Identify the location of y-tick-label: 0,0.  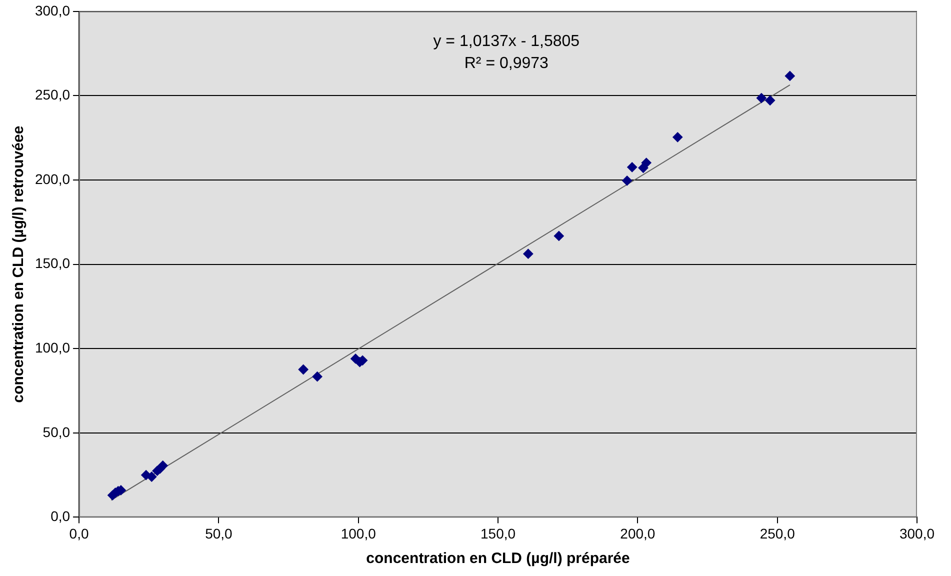
(60, 516).